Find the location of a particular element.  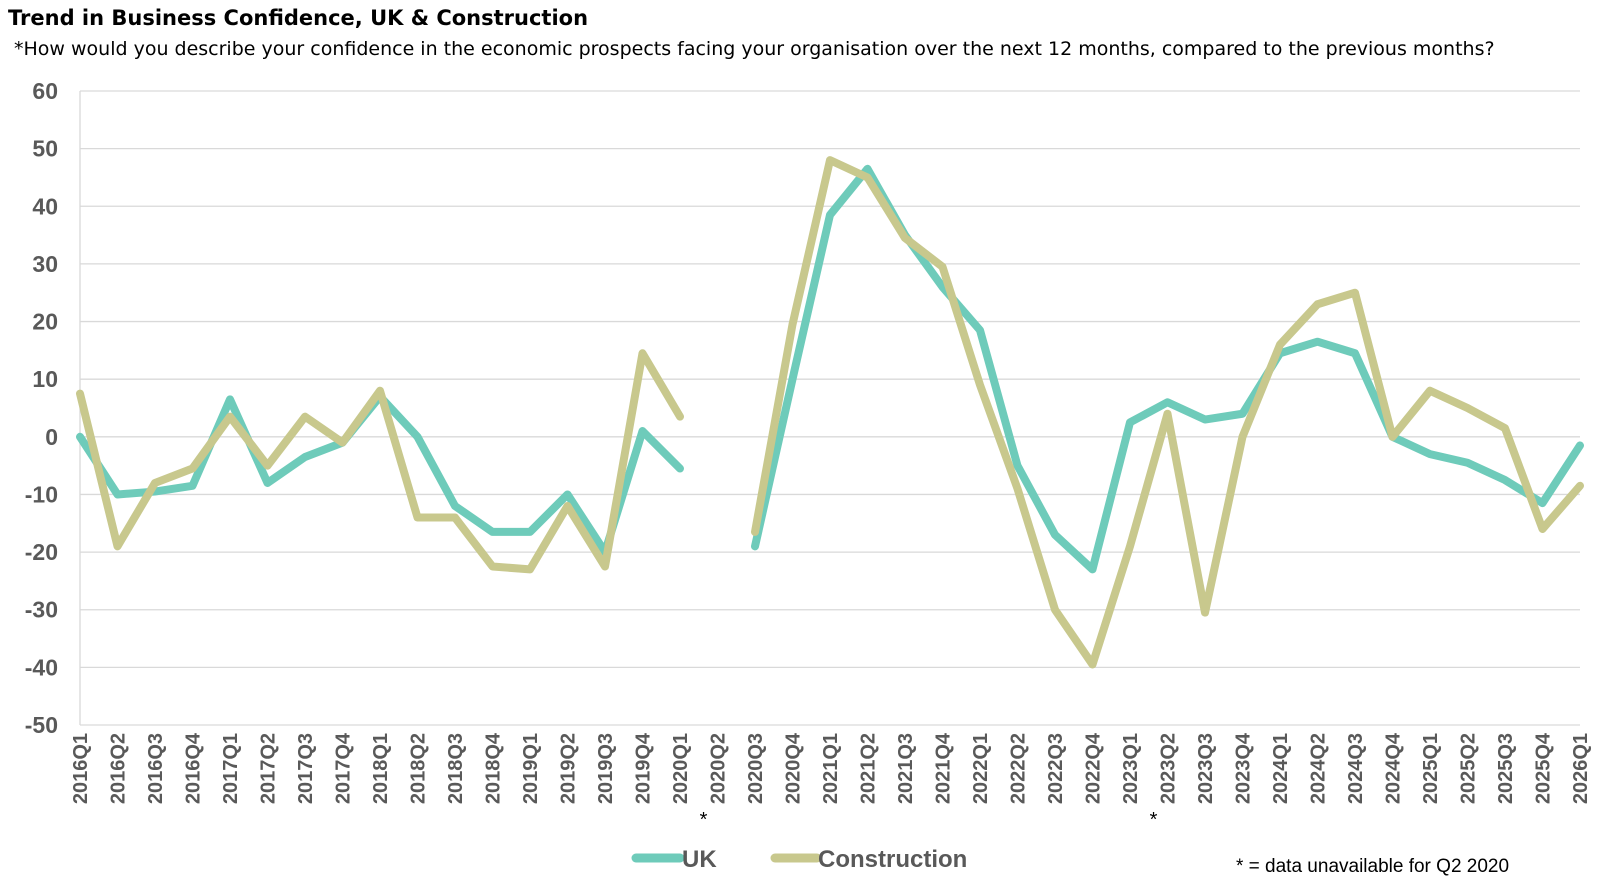

y-tick-label: 50 is located at coordinates (45, 149).